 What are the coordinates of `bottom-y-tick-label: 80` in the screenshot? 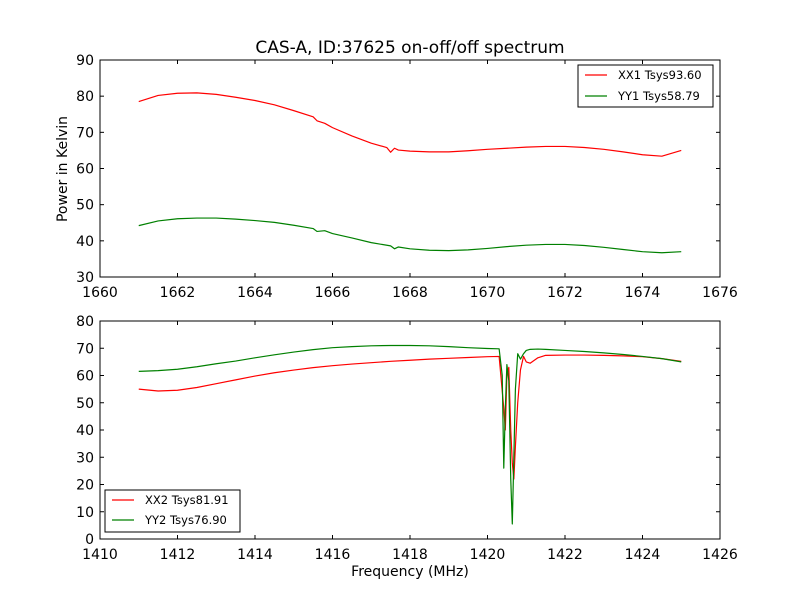 It's located at (85, 322).